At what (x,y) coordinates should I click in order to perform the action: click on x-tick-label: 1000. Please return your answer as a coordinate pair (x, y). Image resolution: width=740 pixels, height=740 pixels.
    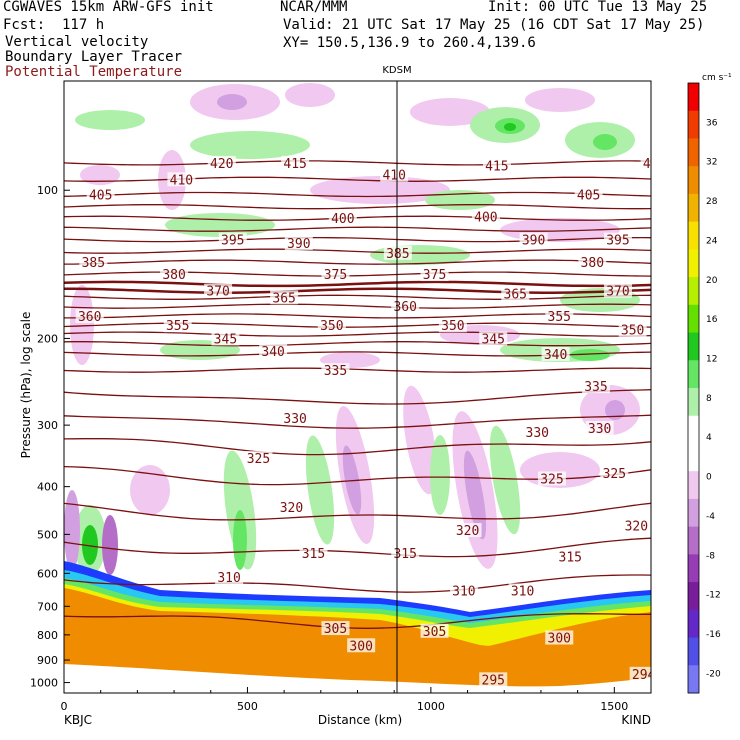
    Looking at the image, I should click on (431, 706).